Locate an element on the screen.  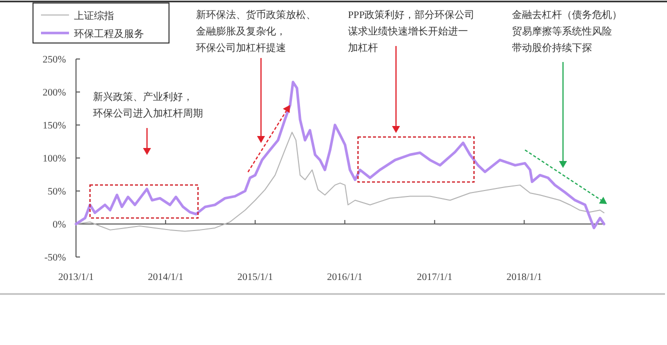
legend-label: 上证综指 is located at coordinates (94, 16).